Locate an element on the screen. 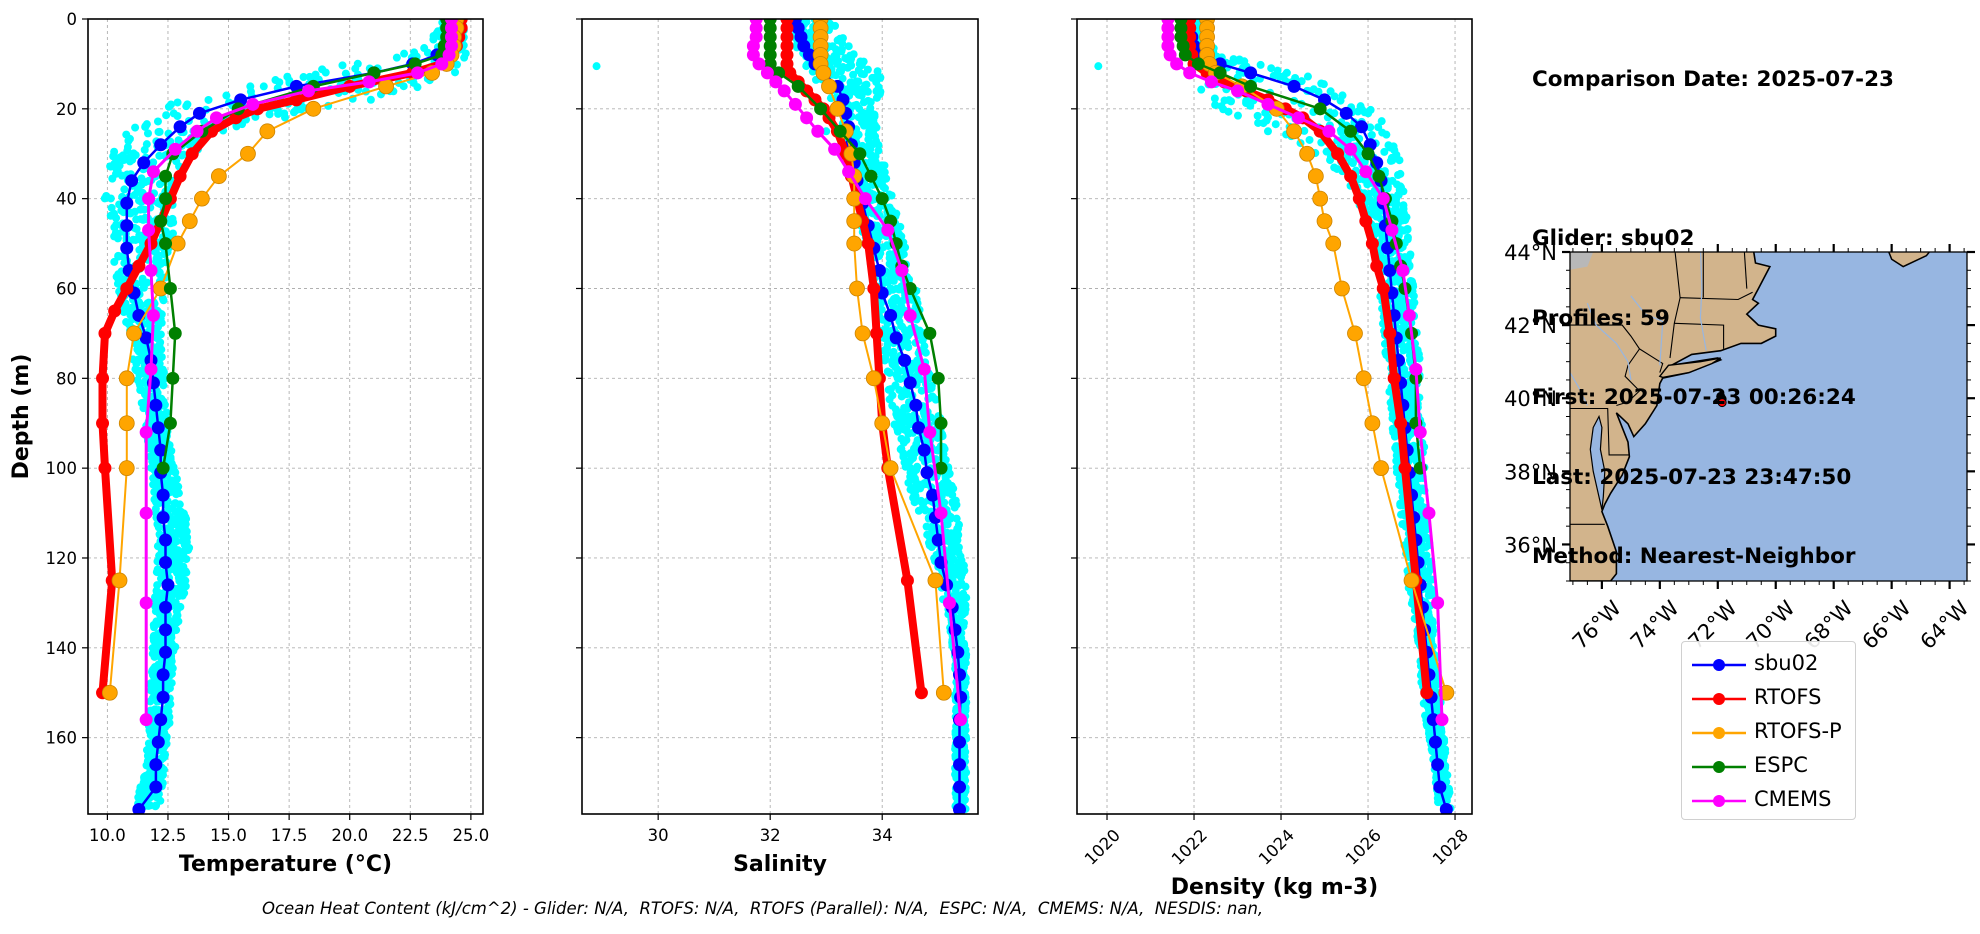 This screenshot has height=934, width=1980. x-tick-label: 12.5 is located at coordinates (168, 835).